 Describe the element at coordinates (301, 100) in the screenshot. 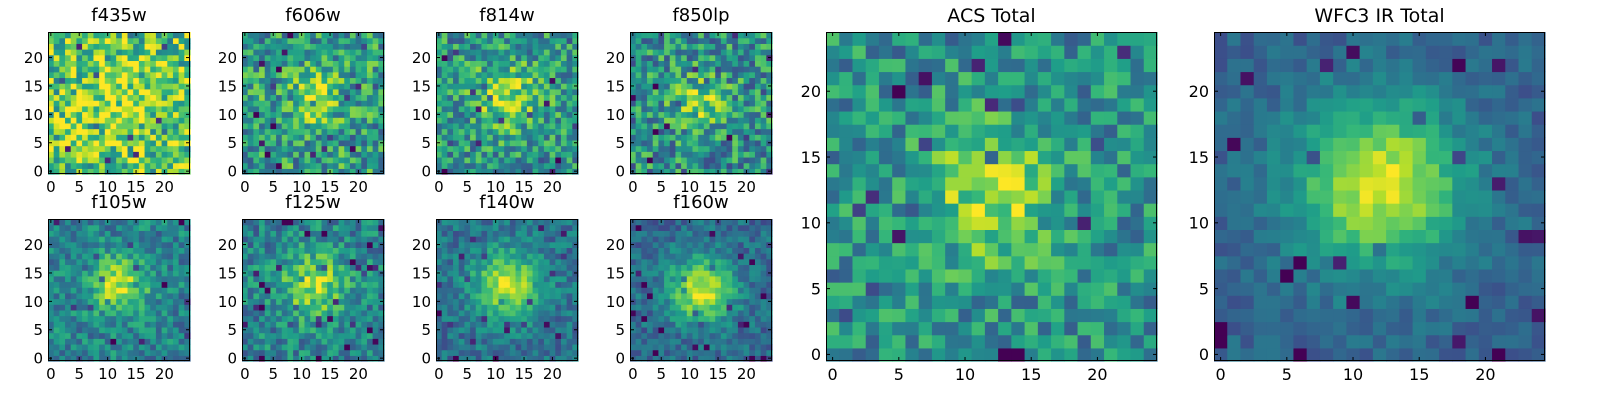

I see `panel-f606w: 0 5 10 15 20 0 5 10 15 20 f606w` at that location.